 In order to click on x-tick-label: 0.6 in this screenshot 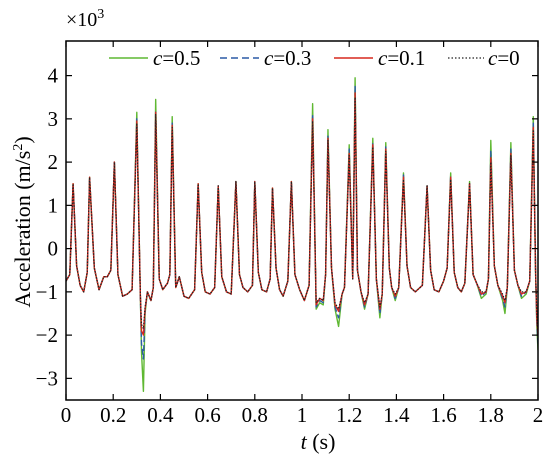, I will do `click(207, 415)`.